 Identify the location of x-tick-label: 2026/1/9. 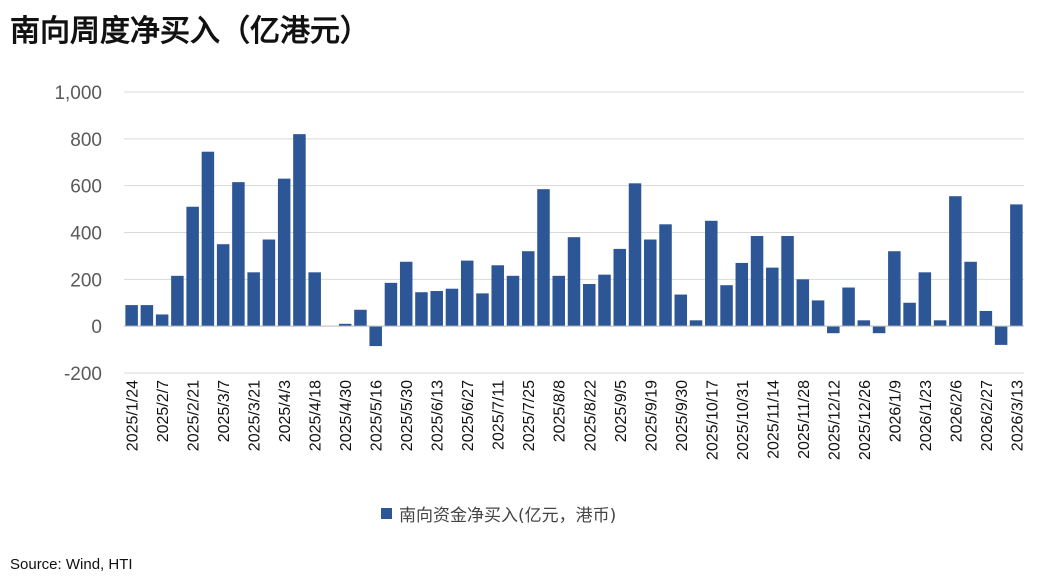
(895, 411).